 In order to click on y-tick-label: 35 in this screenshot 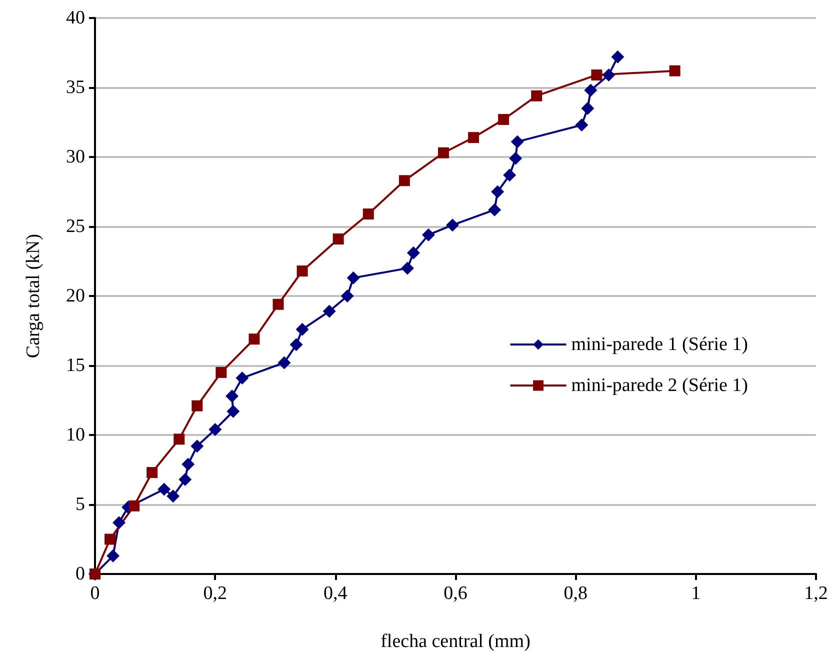, I will do `click(75, 87)`.